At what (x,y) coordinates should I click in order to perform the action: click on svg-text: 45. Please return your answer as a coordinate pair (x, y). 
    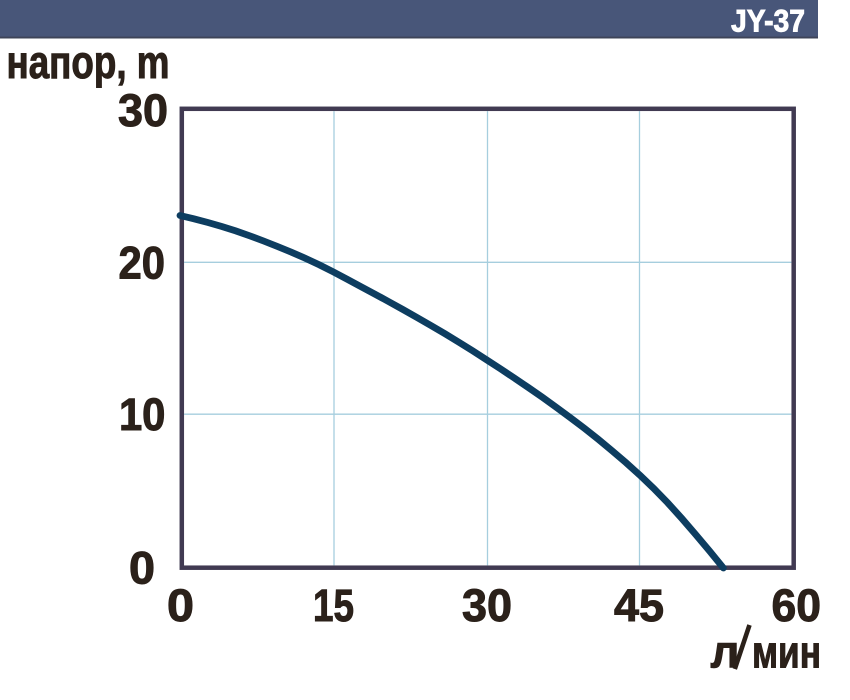
    Looking at the image, I should click on (639, 605).